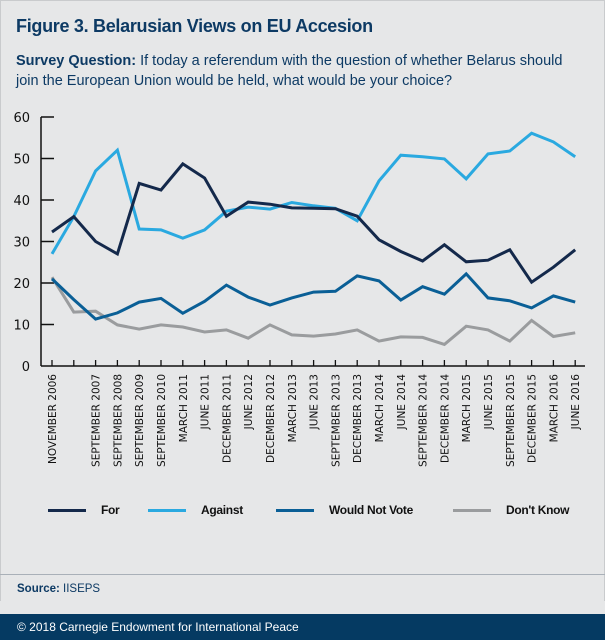 Image resolution: width=605 pixels, height=640 pixels. Describe the element at coordinates (271, 418) in the screenshot. I see `x-tick-label: DECEMBER 2012` at that location.